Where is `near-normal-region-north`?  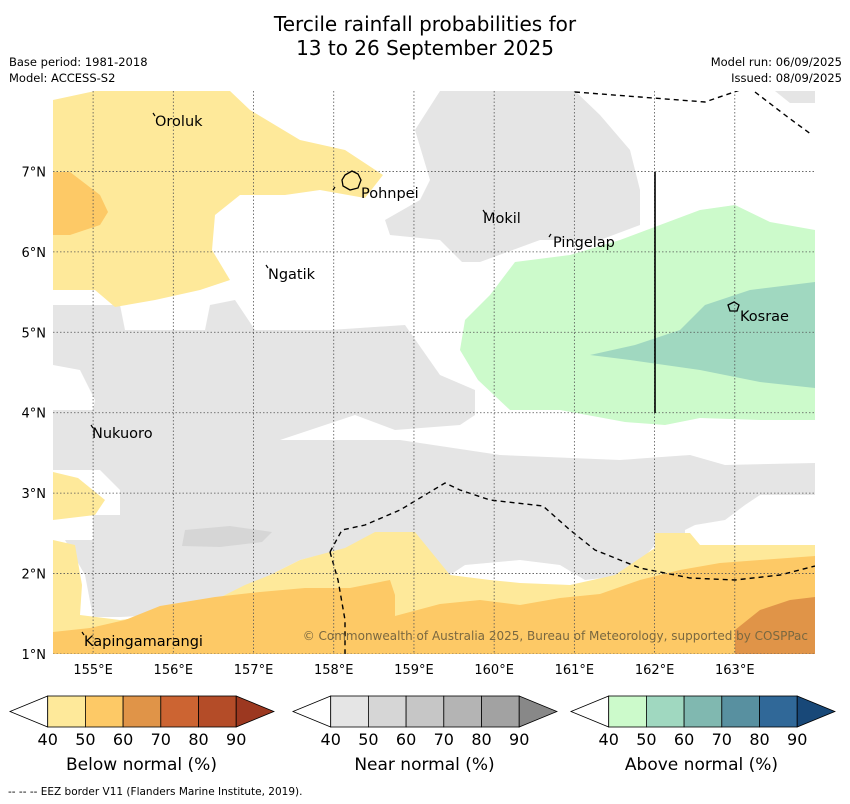
near-normal-region-north is located at coordinates (512, 176).